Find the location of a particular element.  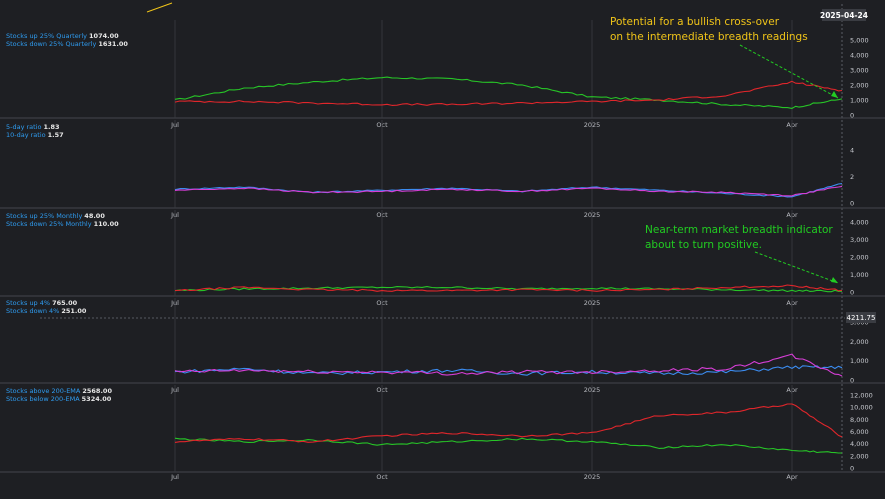

price-badge-bg is located at coordinates (861, 317).